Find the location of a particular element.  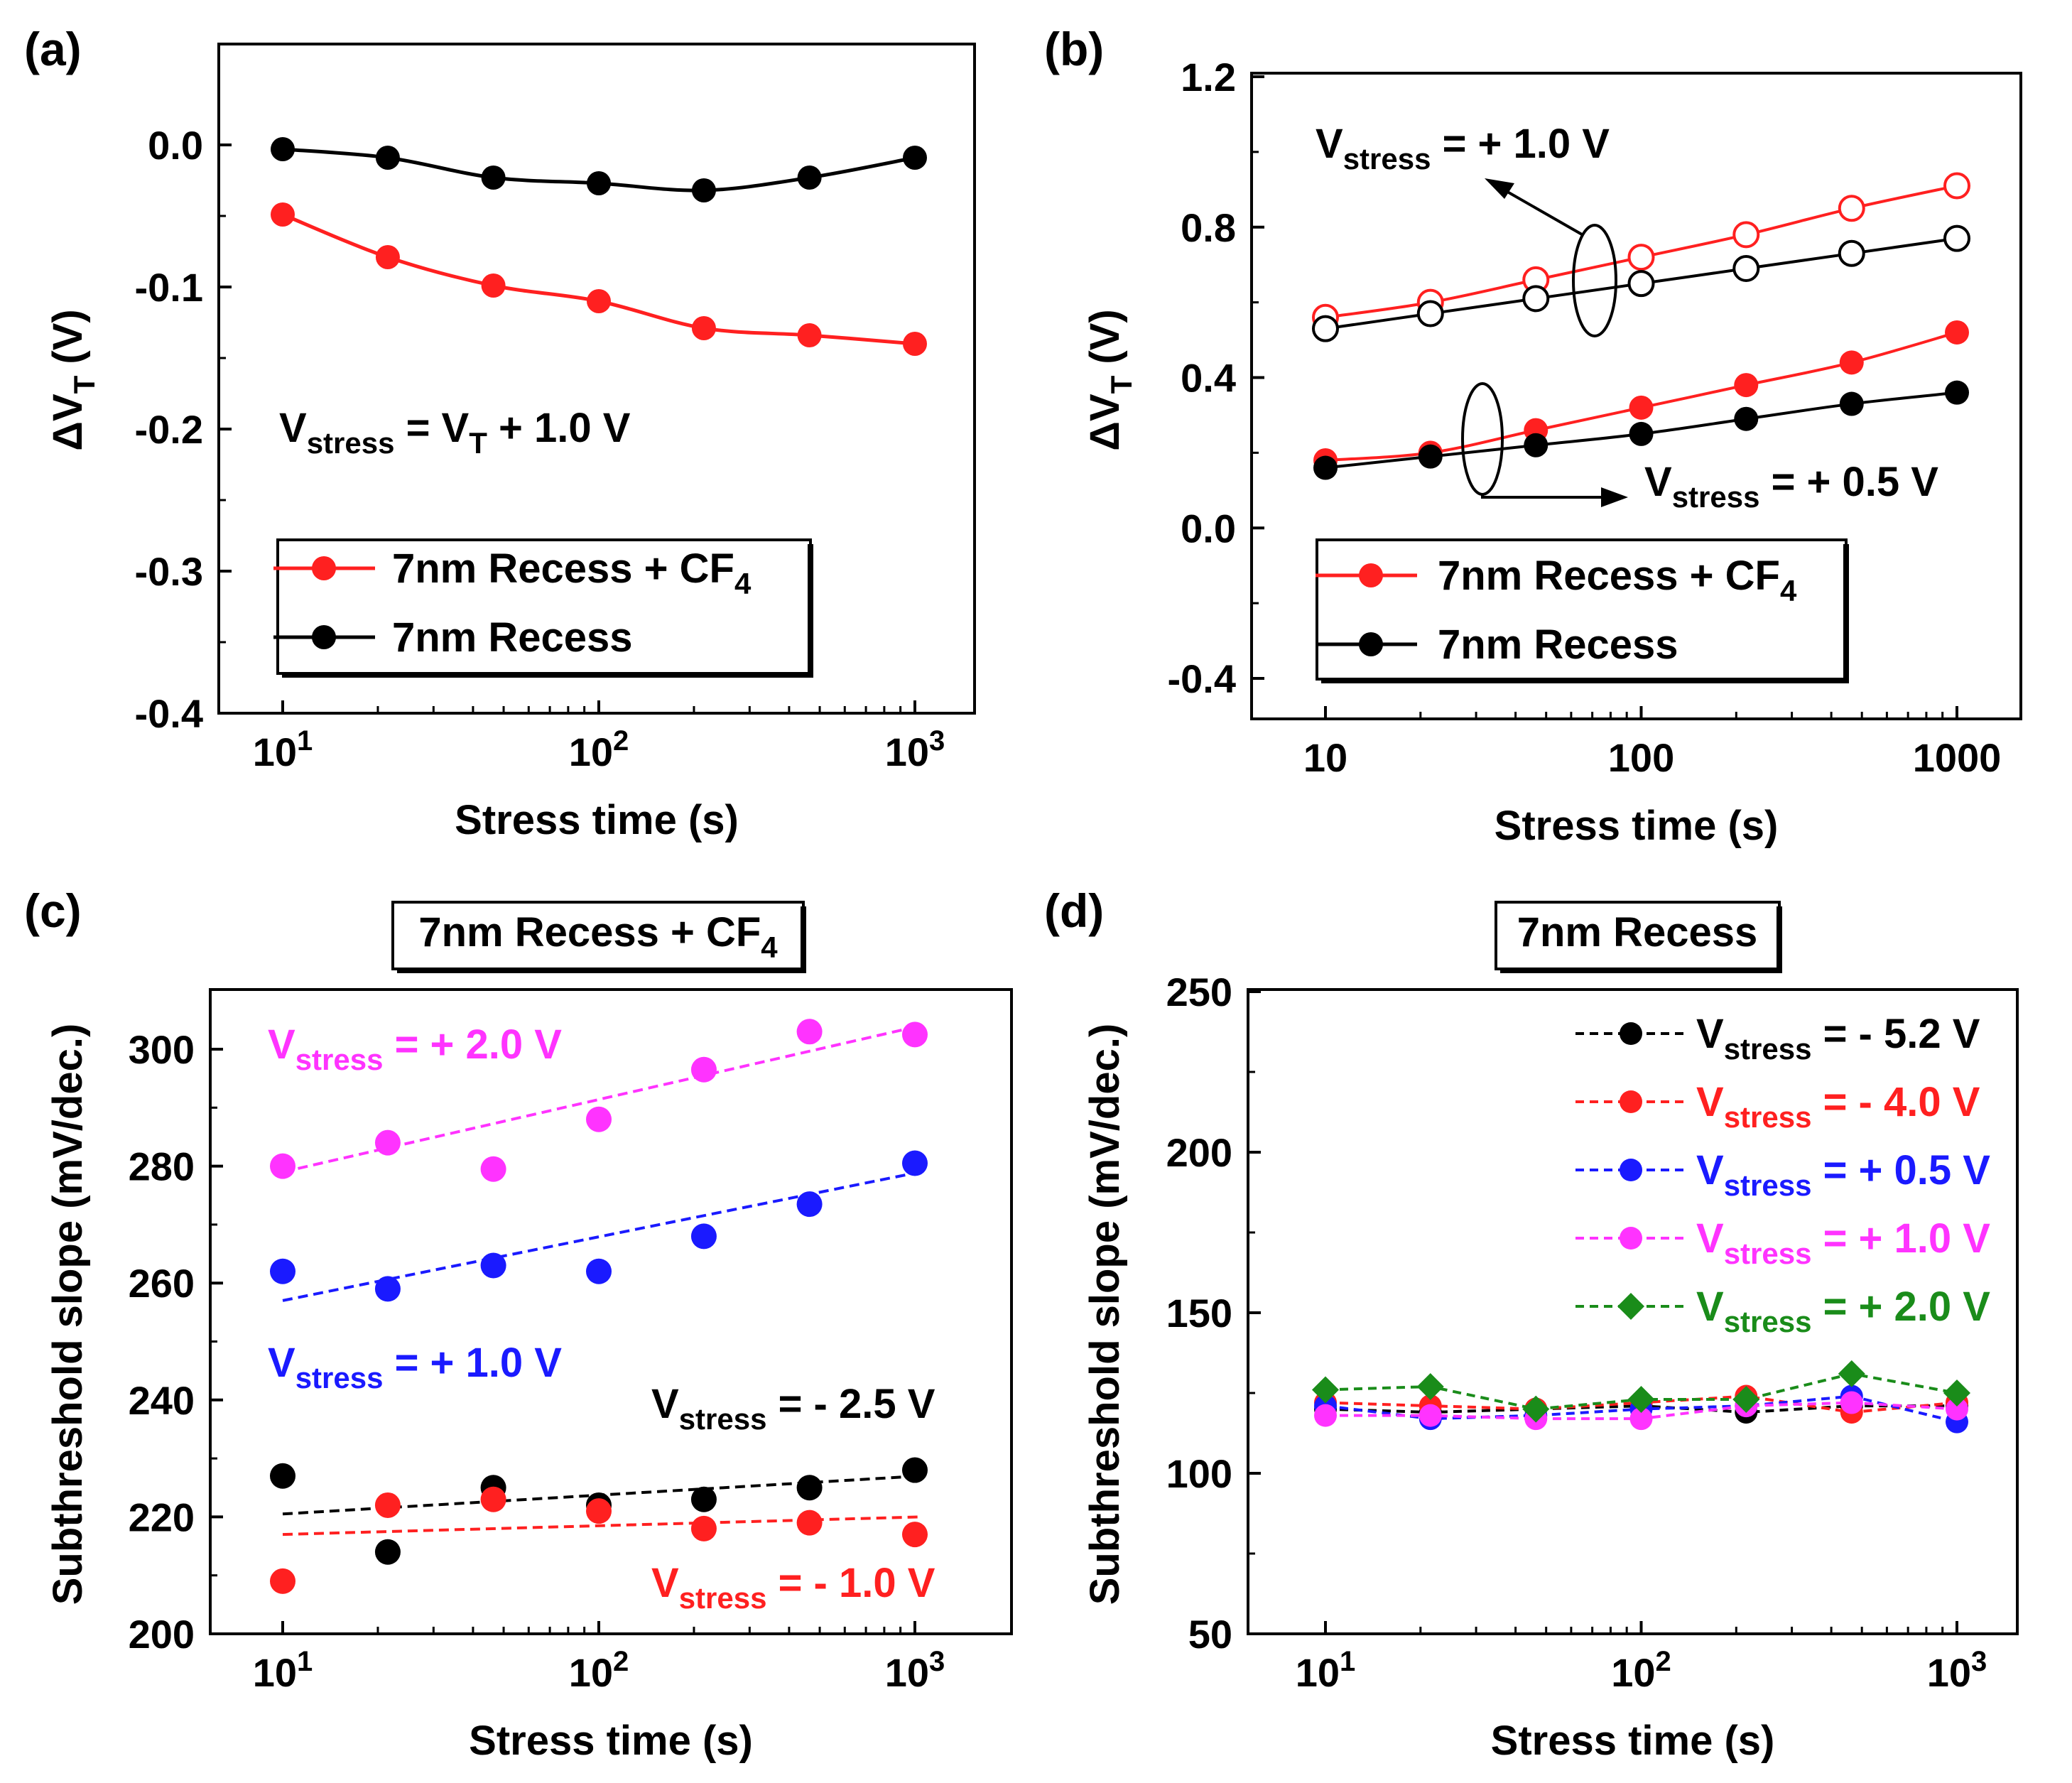

annotation-arrow is located at coordinates (1546, 497).